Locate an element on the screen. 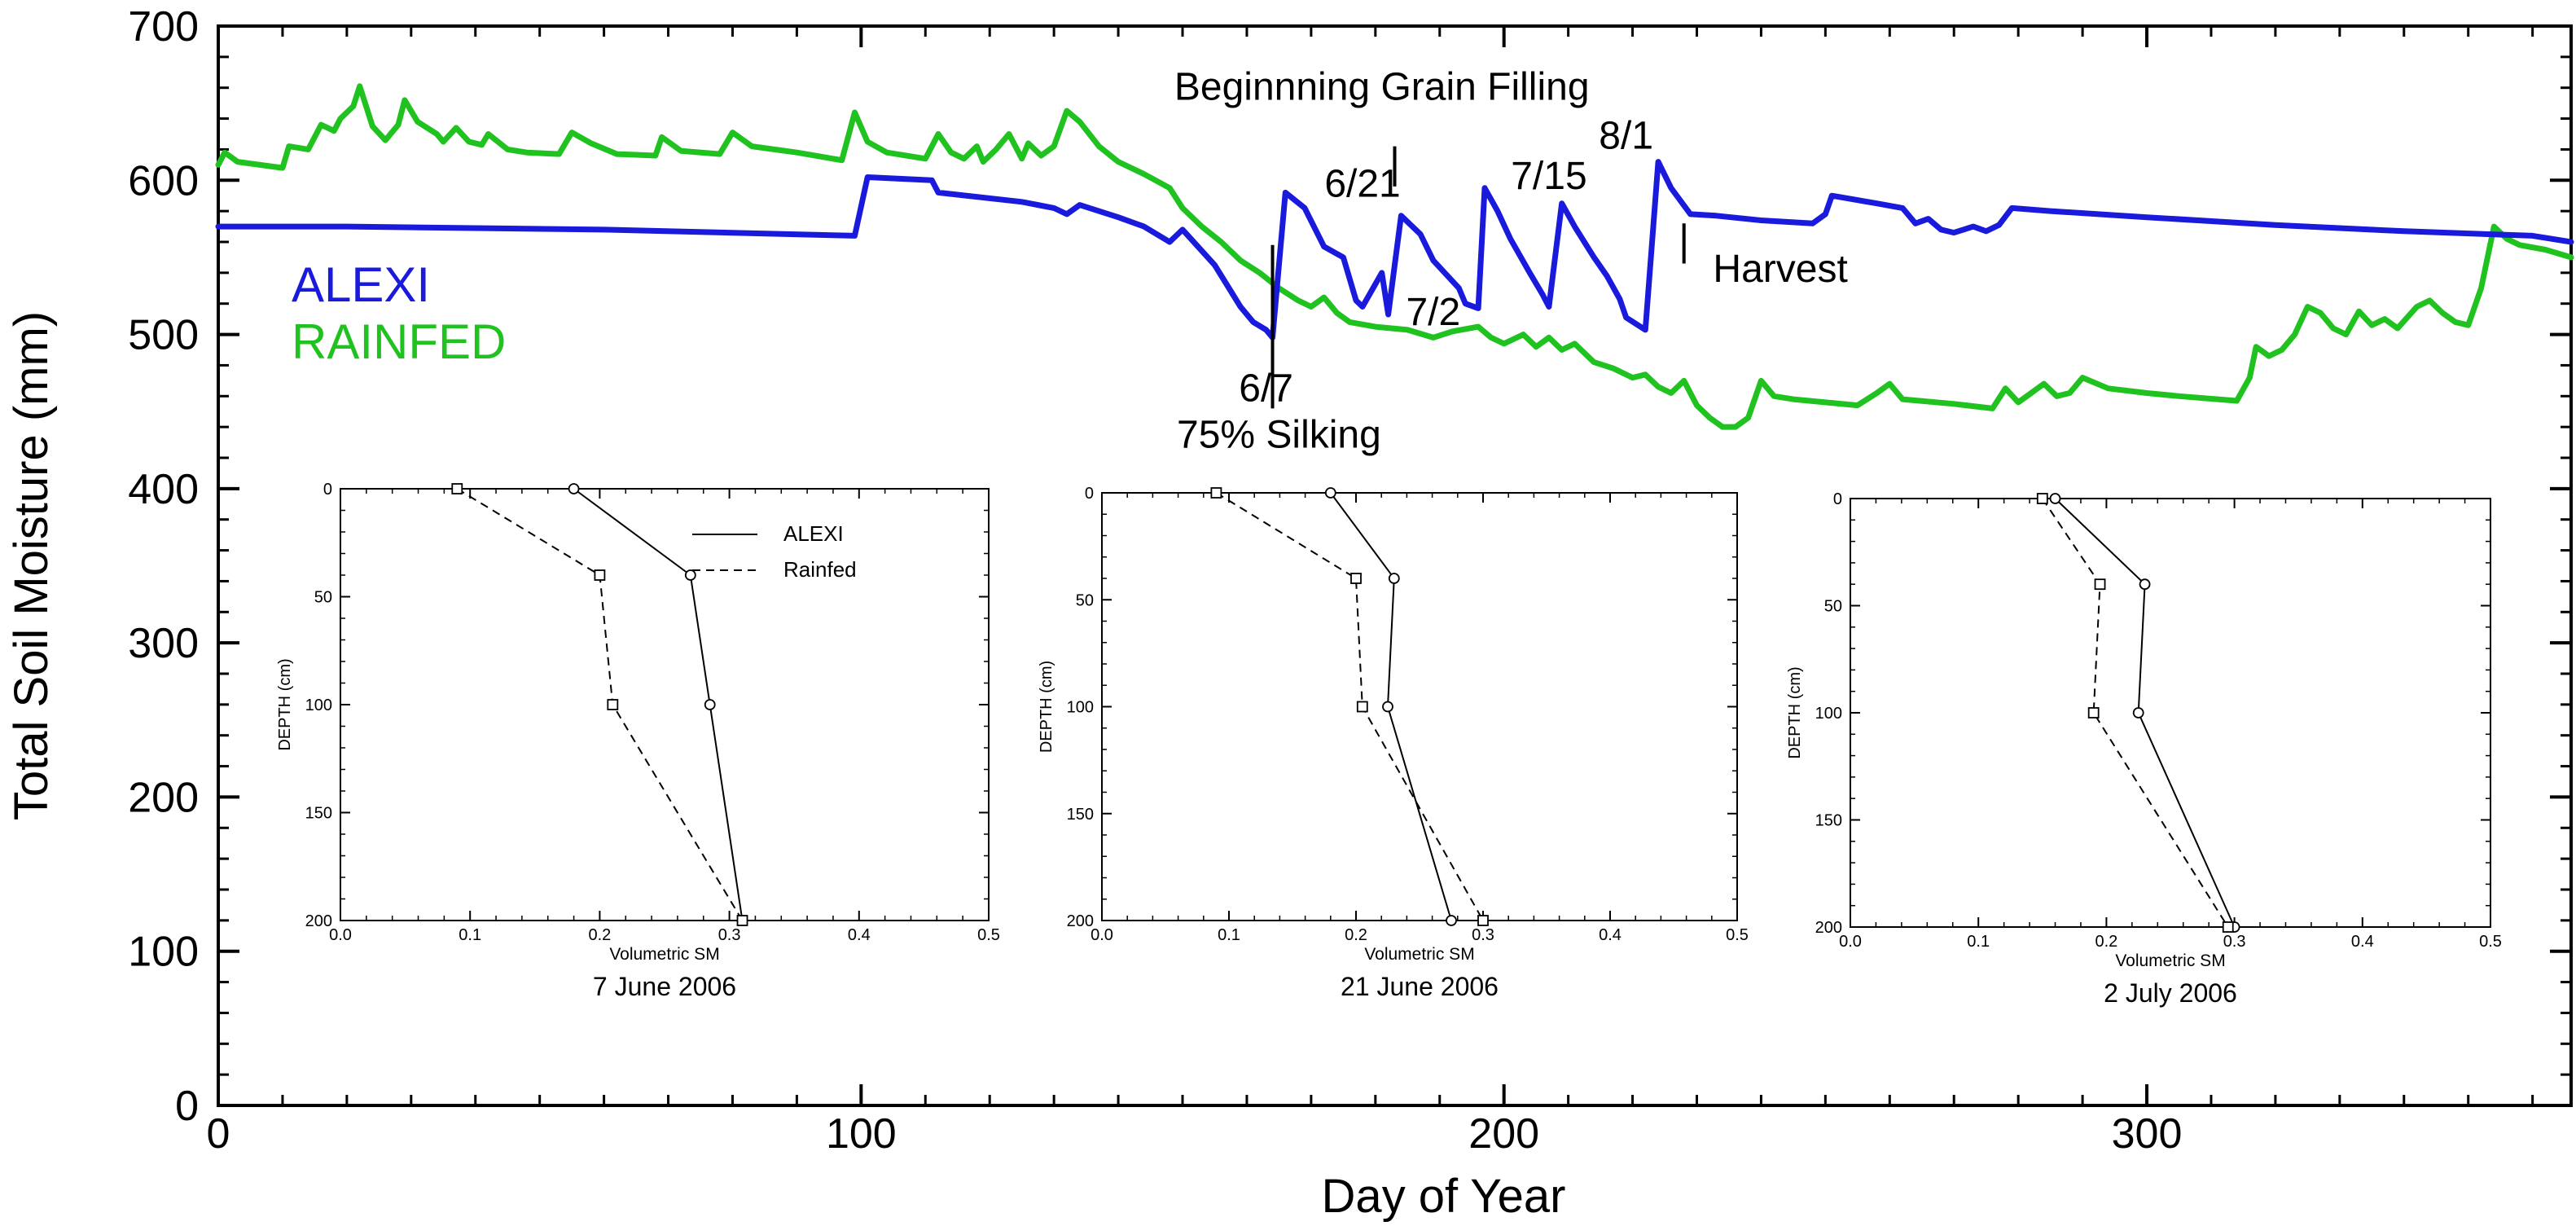 This screenshot has width=2576, height=1226. y-tick-label: 400 is located at coordinates (163, 489).